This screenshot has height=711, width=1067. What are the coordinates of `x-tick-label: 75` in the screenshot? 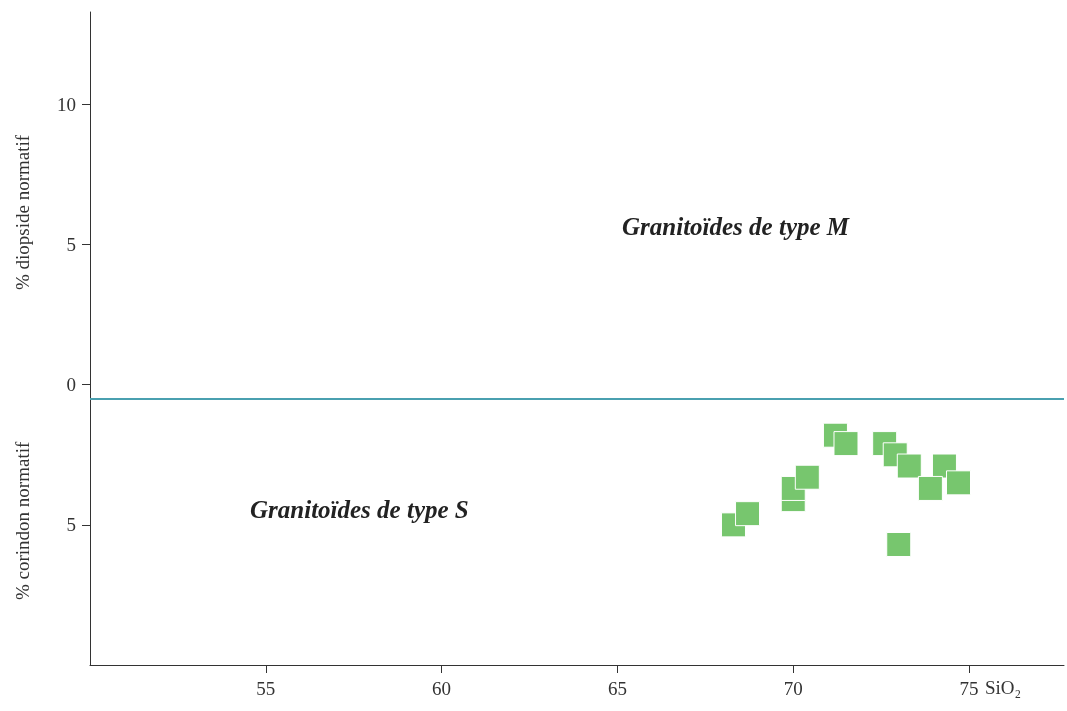 It's located at (969, 688).